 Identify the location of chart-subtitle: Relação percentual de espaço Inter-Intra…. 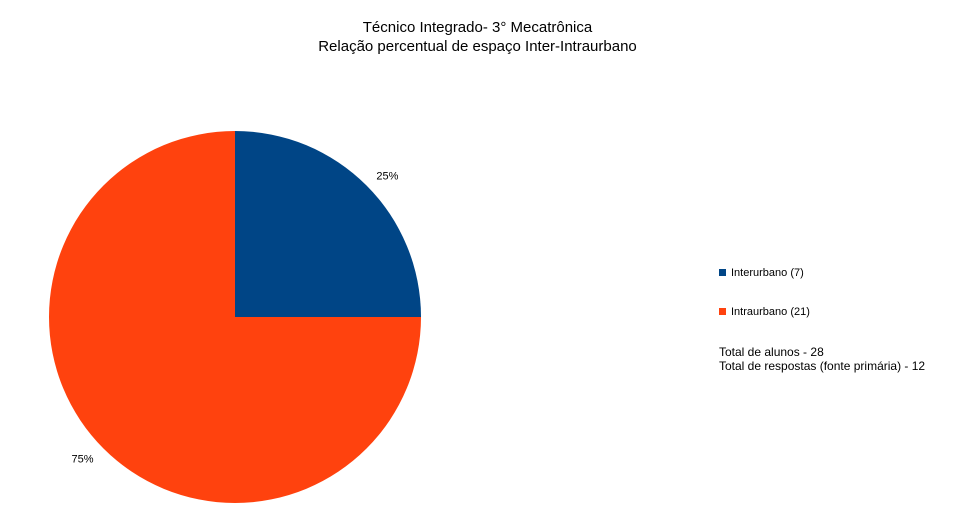
(477, 46).